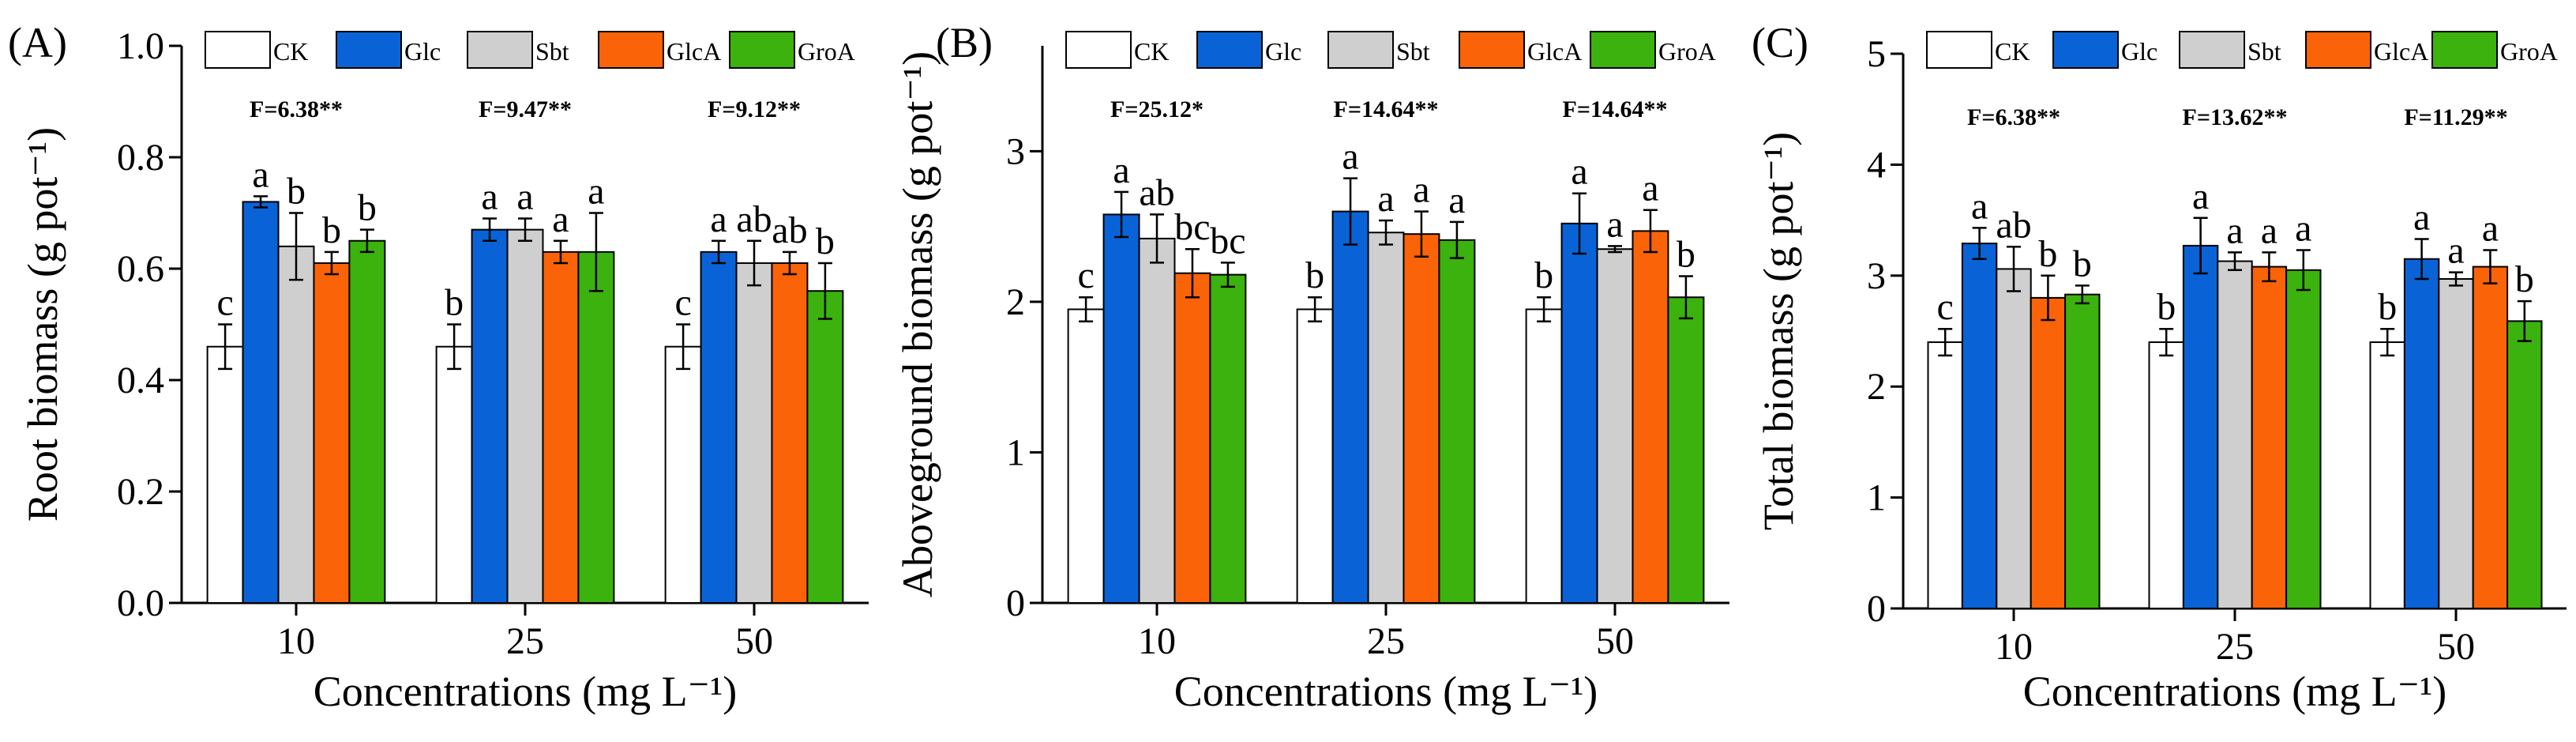 This screenshot has height=742, width=2576. Describe the element at coordinates (1778, 331) in the screenshot. I see `y-axis-title: Total biomass (g pot⁻¹)` at that location.